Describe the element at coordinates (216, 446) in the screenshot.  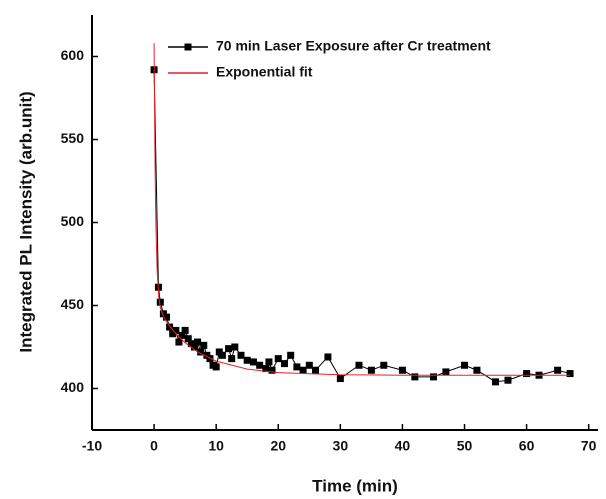
I see `x-tick-label: 10` at that location.